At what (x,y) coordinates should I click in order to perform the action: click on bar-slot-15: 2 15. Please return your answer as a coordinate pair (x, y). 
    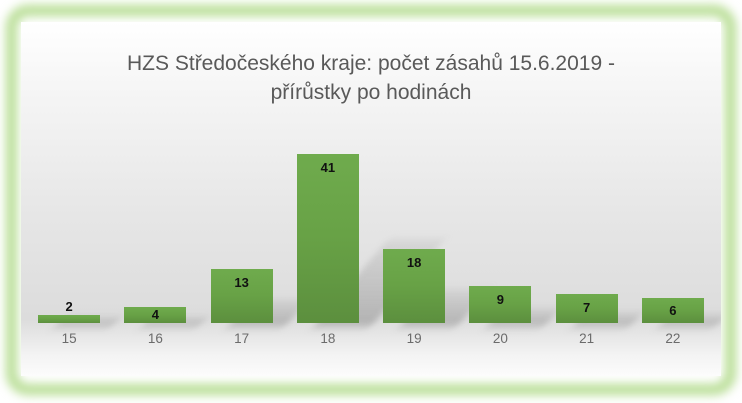
    Looking at the image, I should click on (73, 234).